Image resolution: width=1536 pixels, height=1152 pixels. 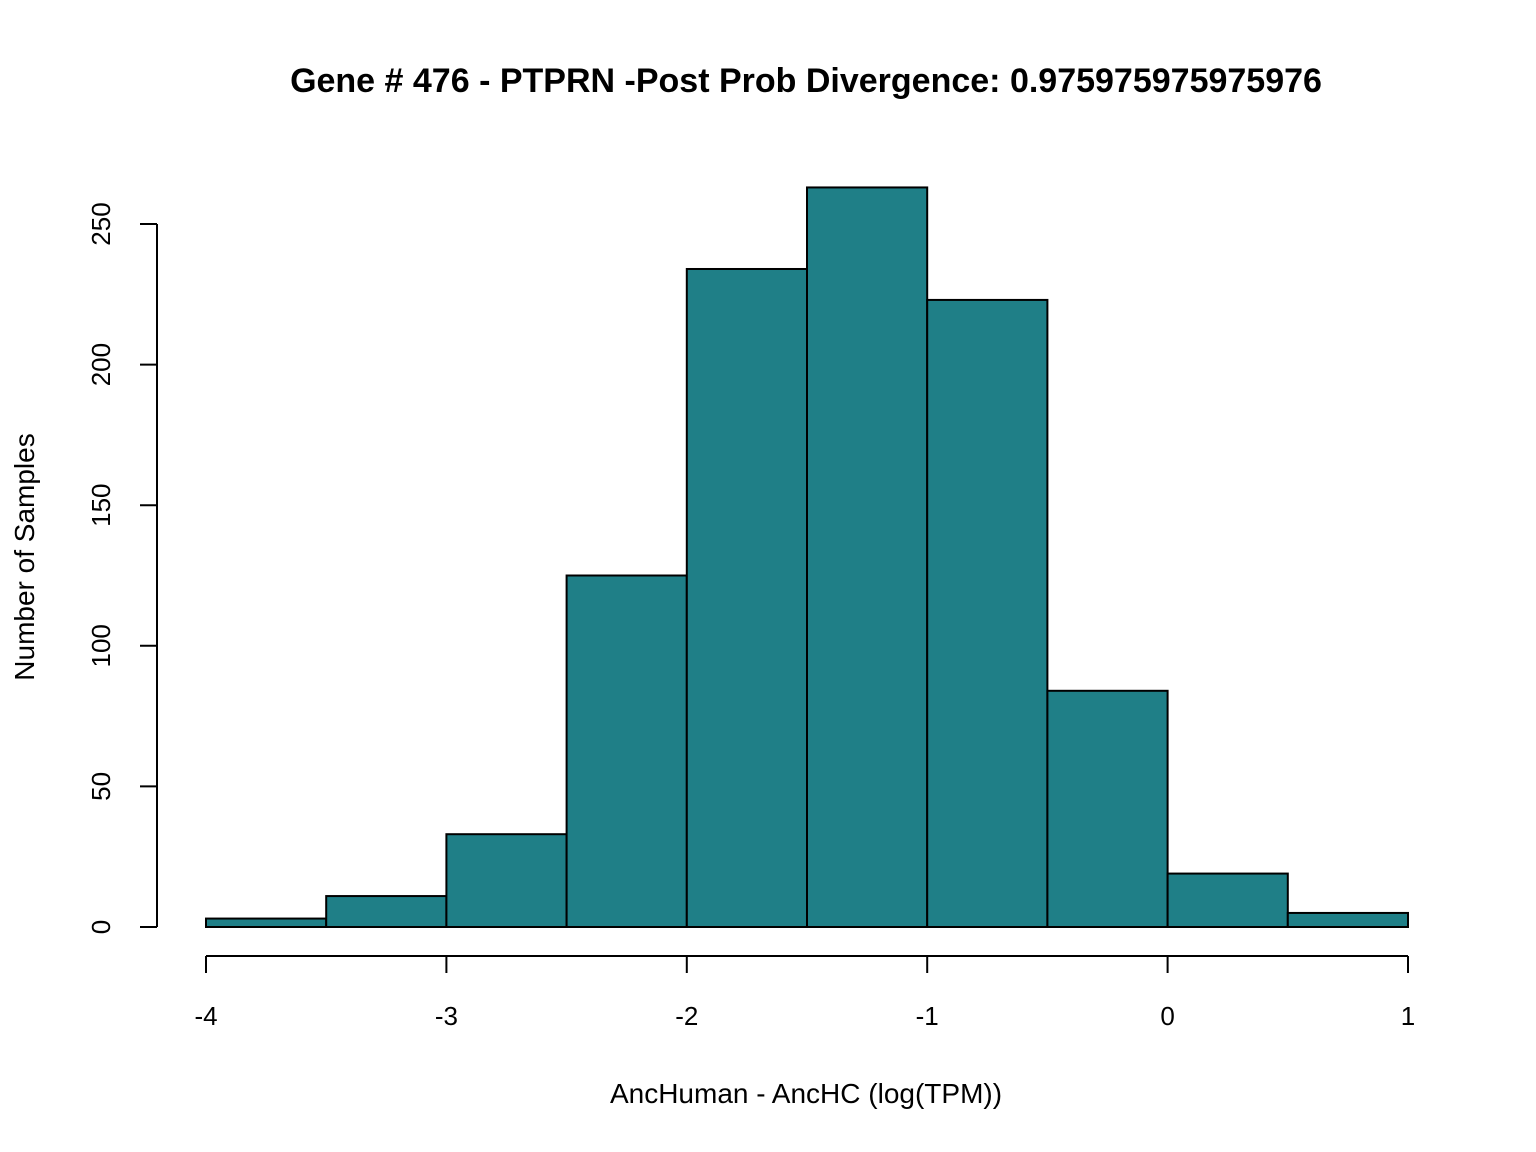 I want to click on x-axis-label: AncHuman - AncHC (log(TPM)), so click(x=806, y=1093).